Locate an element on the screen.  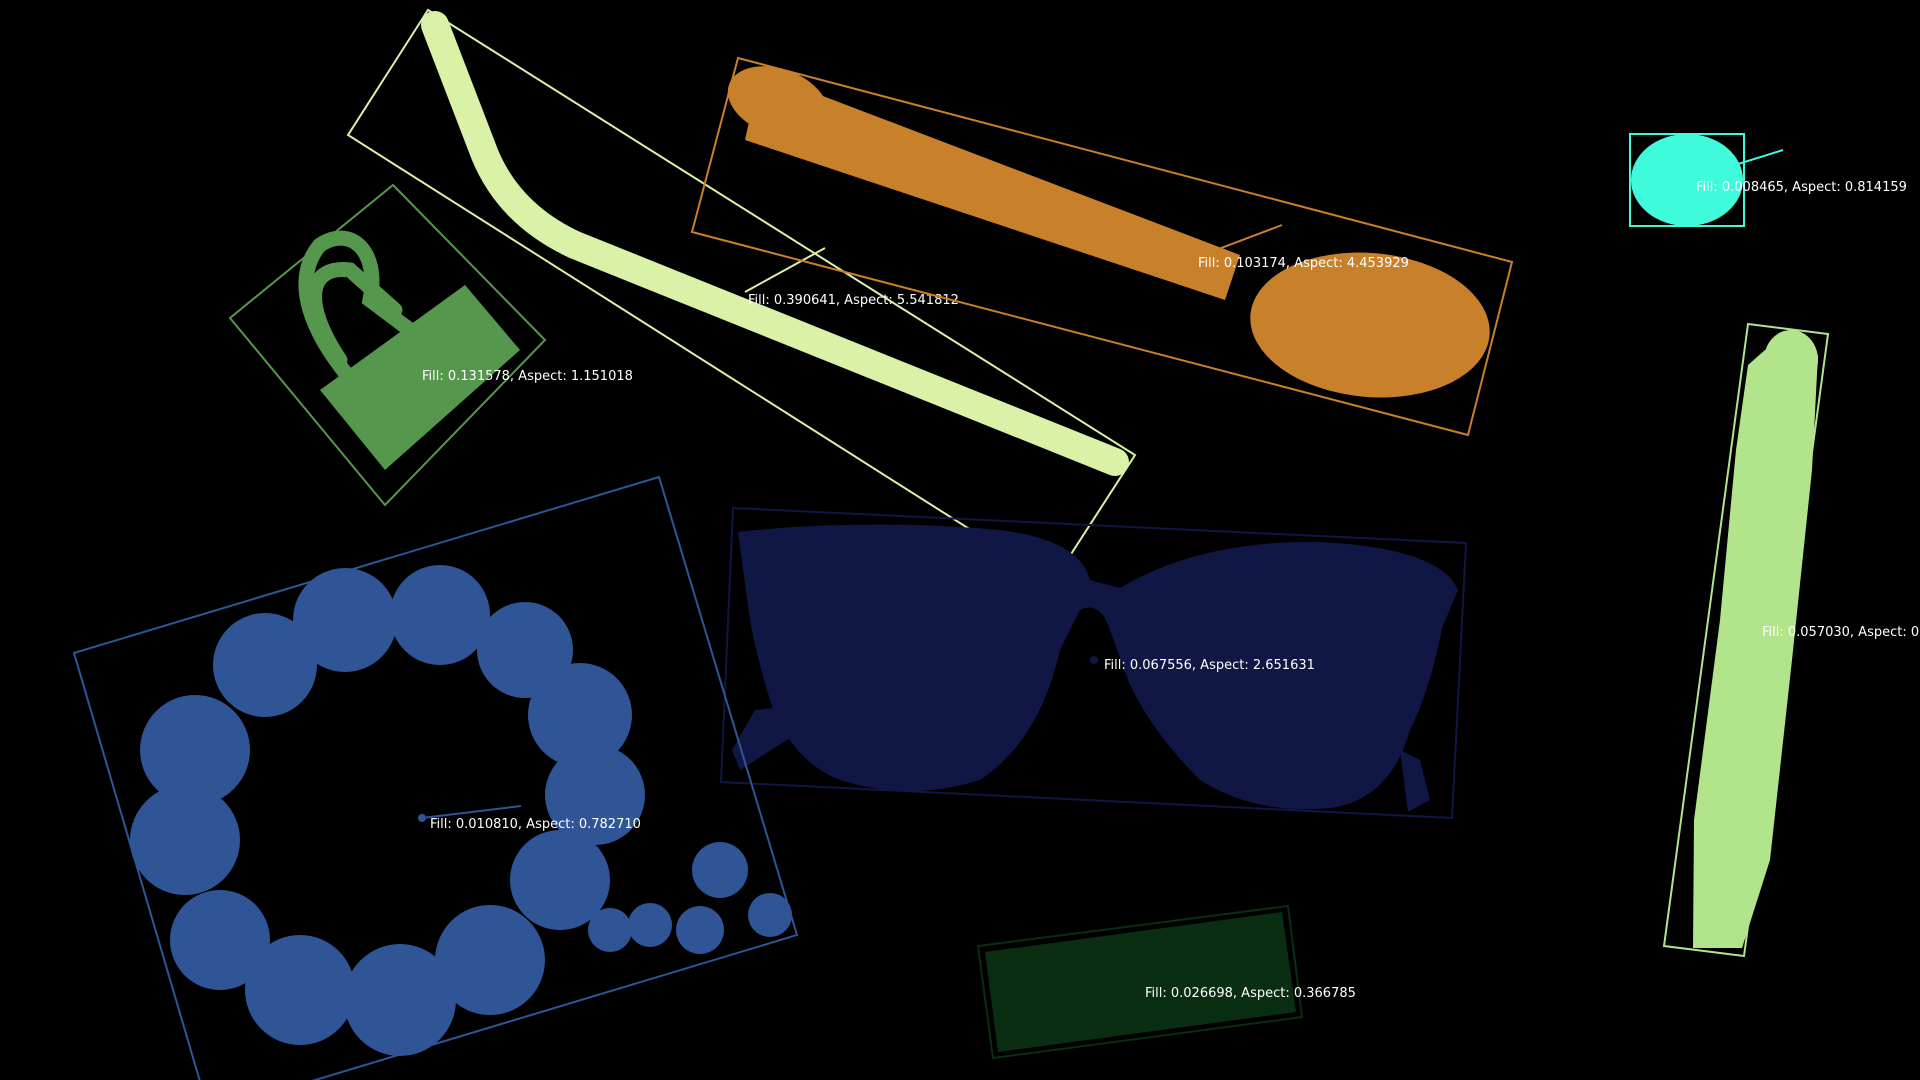
bracelet-orientation-line is located at coordinates (471, 812).